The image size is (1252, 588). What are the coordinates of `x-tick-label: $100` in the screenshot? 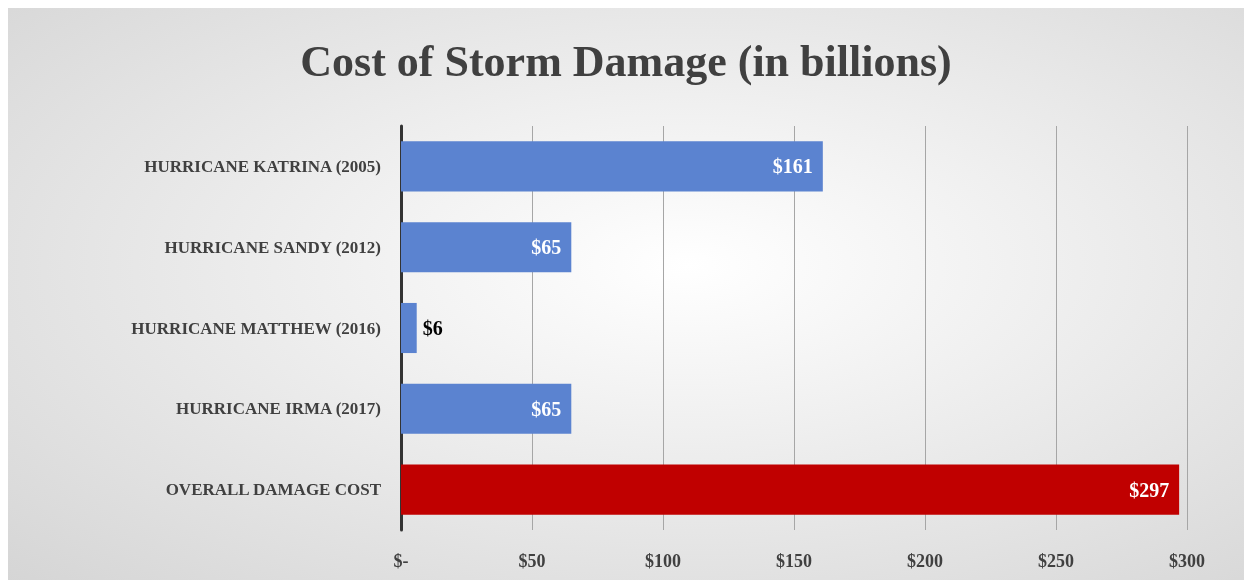 It's located at (663, 561).